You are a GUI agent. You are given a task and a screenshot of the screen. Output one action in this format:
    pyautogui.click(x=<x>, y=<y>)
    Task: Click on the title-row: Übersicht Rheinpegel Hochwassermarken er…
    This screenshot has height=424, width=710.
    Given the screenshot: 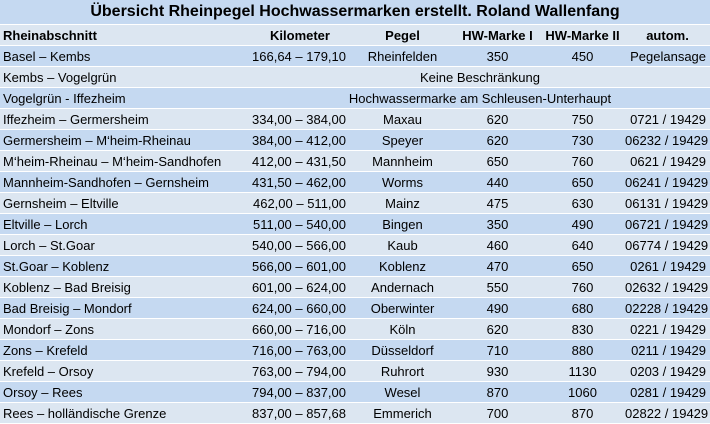 What is the action you would take?
    pyautogui.click(x=355, y=12)
    